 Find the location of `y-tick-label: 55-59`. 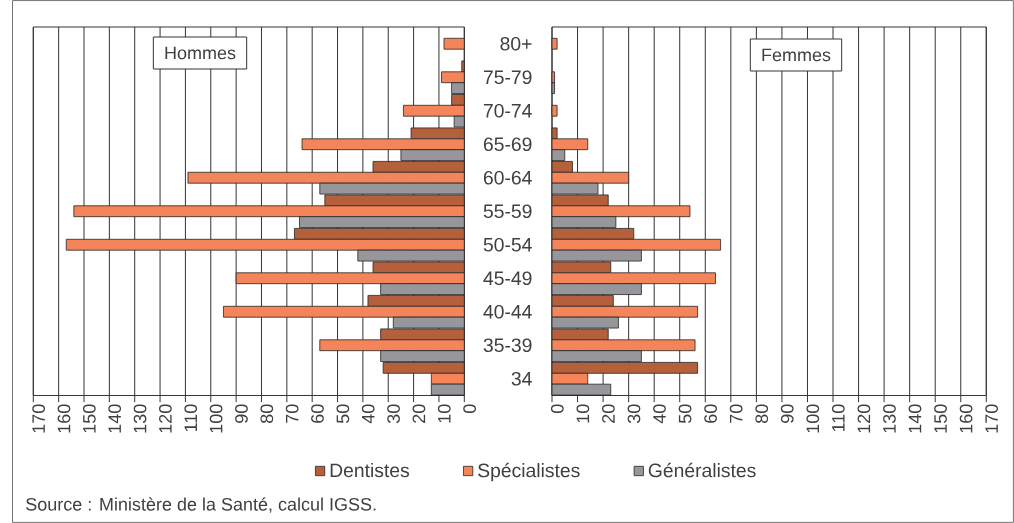

y-tick-label: 55-59 is located at coordinates (507, 211).